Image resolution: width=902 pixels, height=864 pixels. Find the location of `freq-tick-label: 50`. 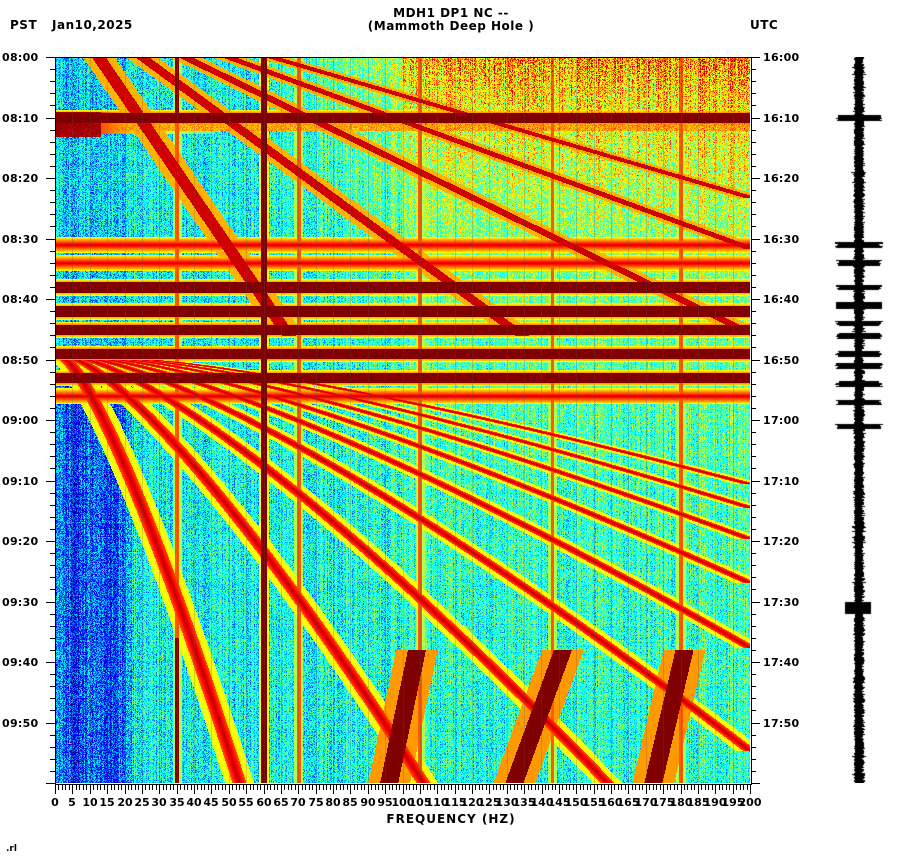

freq-tick-label: 50 is located at coordinates (229, 802).